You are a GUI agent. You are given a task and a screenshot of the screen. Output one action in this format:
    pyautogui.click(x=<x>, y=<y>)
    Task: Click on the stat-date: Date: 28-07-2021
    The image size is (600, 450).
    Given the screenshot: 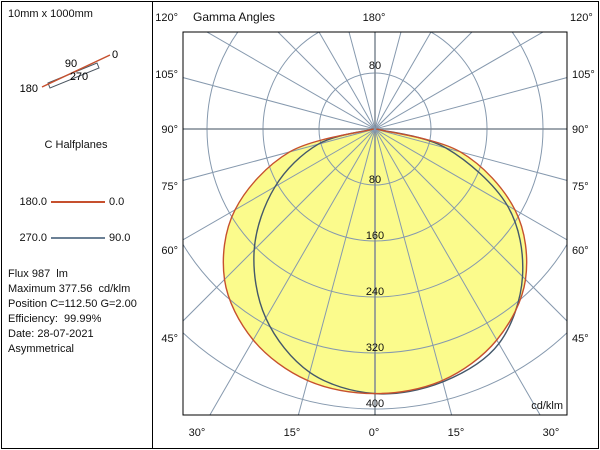 What is the action you would take?
    pyautogui.click(x=51, y=334)
    